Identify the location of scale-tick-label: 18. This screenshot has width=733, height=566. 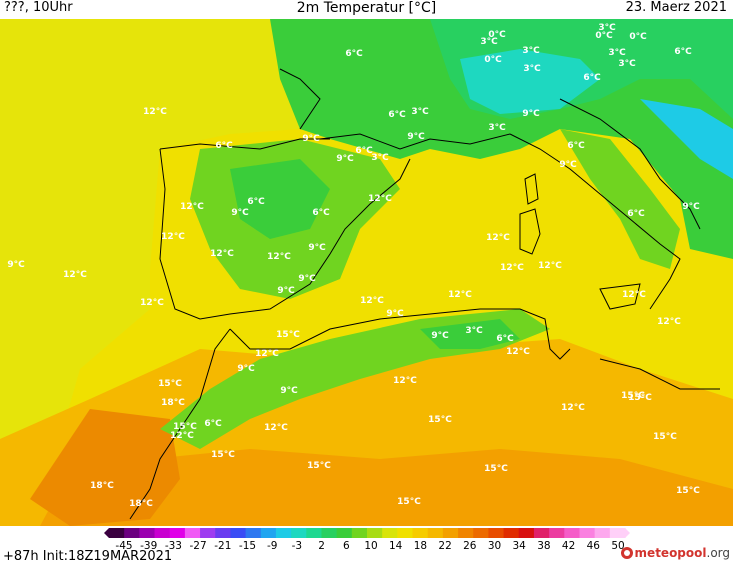
(420, 546).